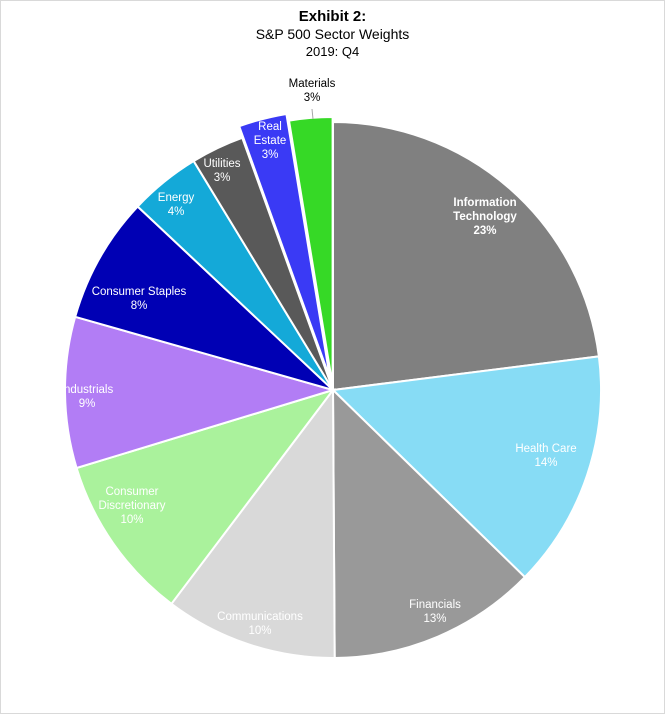 This screenshot has width=665, height=714. I want to click on slice-label-real-estate: Real Estate 3%, so click(270, 141).